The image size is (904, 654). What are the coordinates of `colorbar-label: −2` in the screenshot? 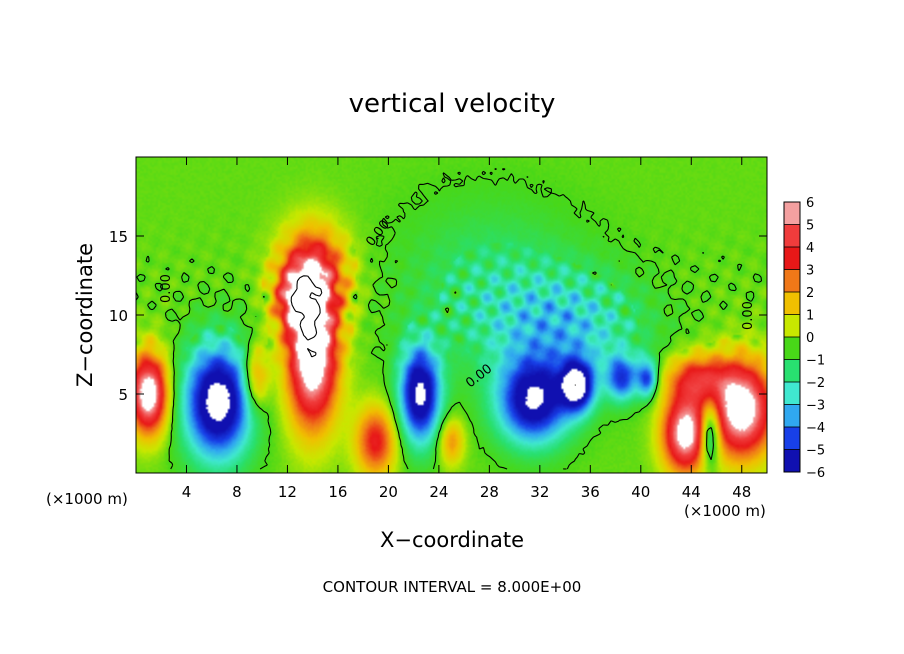 It's located at (815, 383).